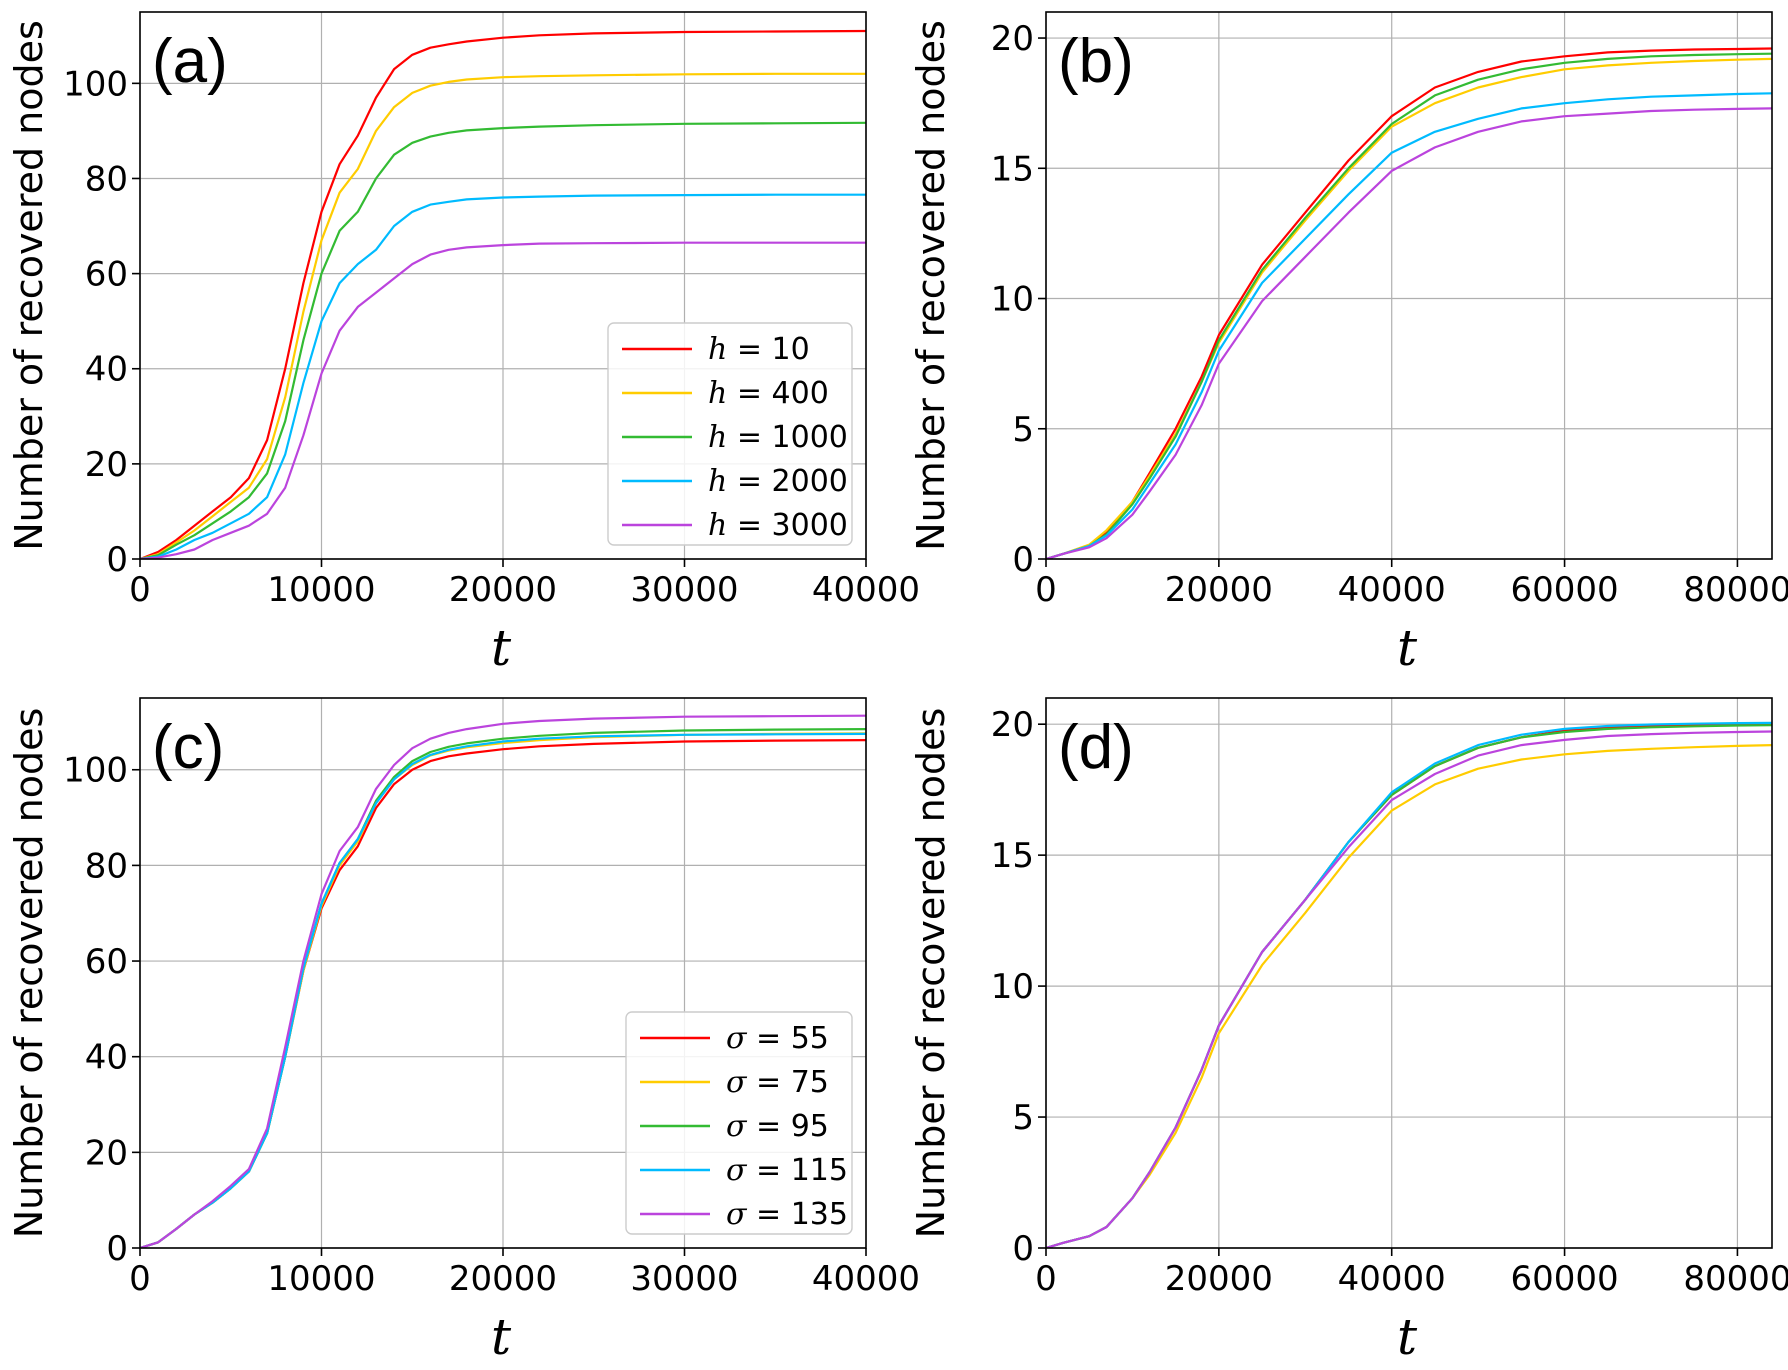 Image resolution: width=1788 pixels, height=1370 pixels. I want to click on legend-entry: h = 400, so click(768, 393).